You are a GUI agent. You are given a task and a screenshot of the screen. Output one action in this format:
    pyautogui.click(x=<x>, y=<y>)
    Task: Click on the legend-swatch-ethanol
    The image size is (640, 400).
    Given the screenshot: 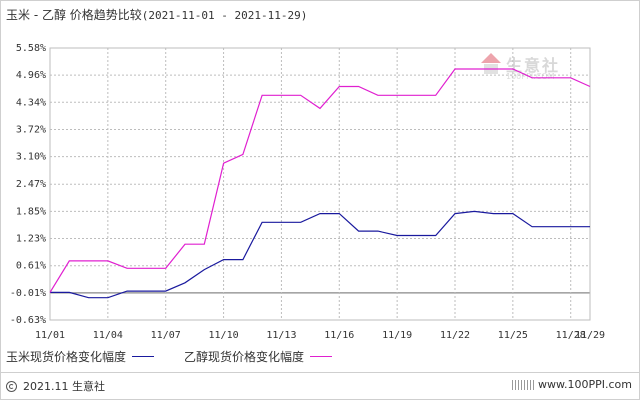 What is the action you would take?
    pyautogui.click(x=321, y=356)
    